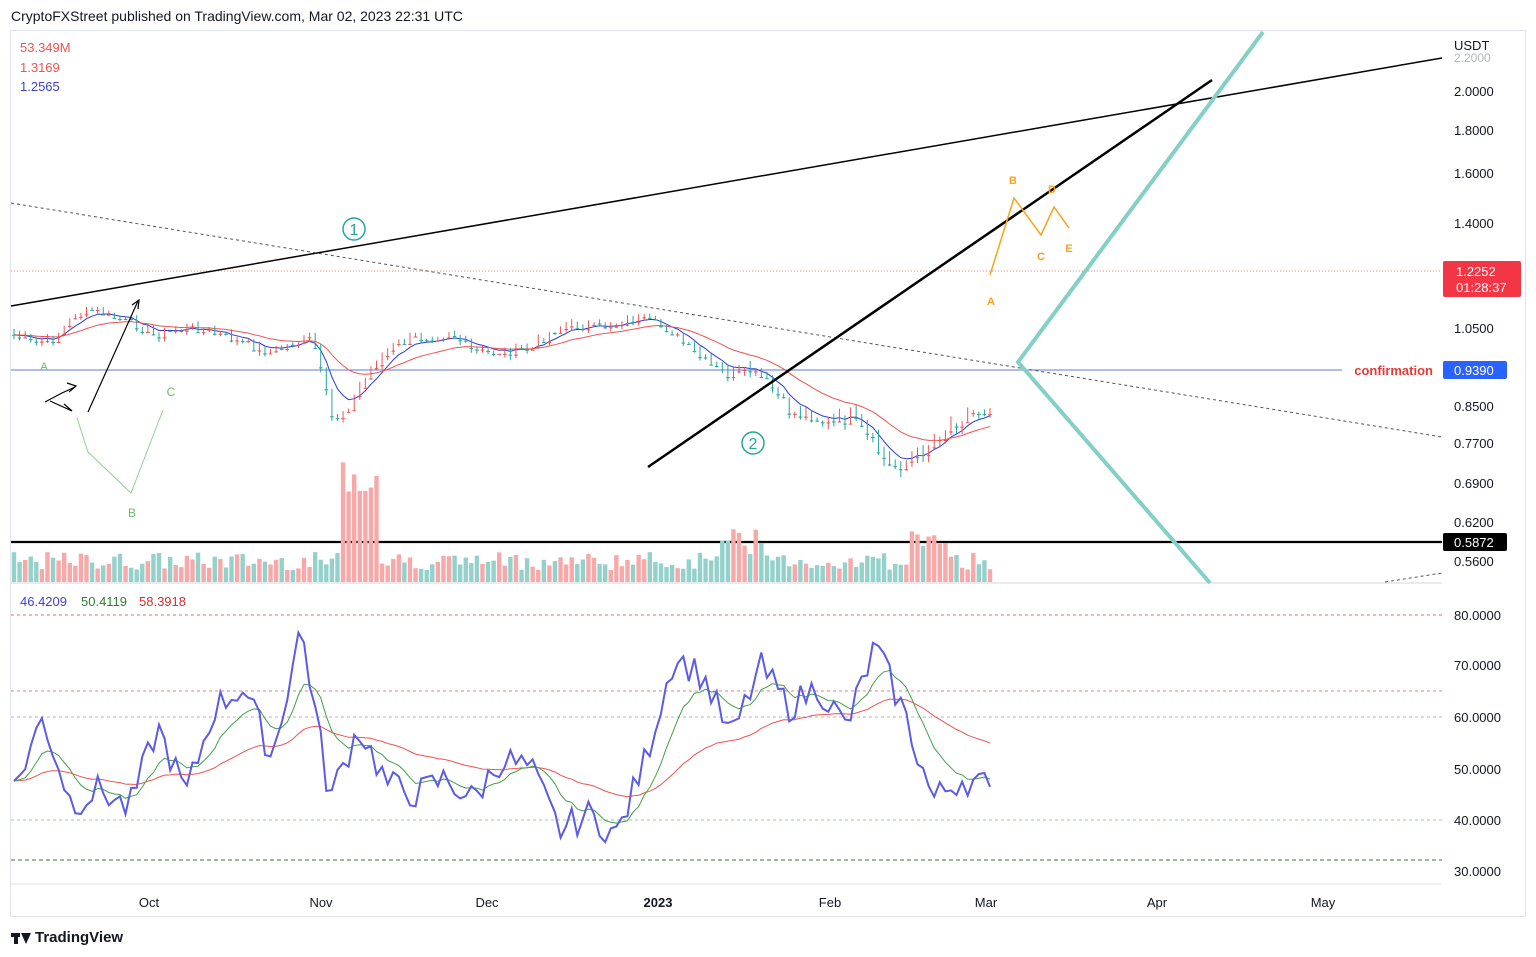  Describe the element at coordinates (1140, 307) in the screenshot. I see `channel-projection` at that location.